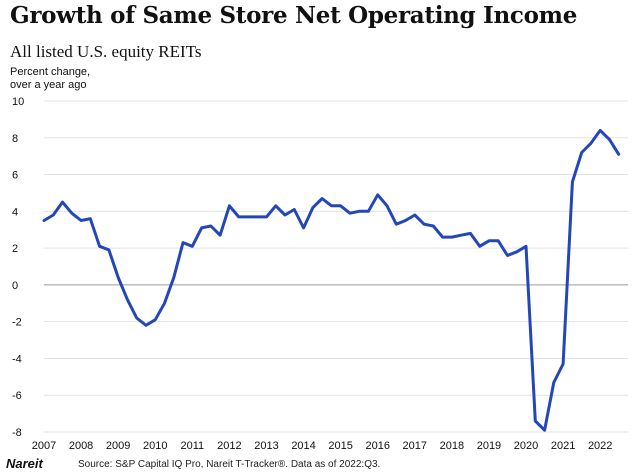  Describe the element at coordinates (17, 396) in the screenshot. I see `y-tick-label: -6` at that location.